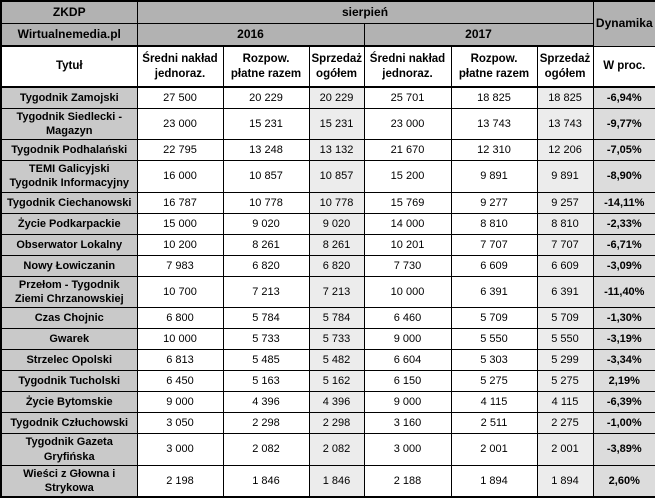  Describe the element at coordinates (494, 150) in the screenshot. I see `value-paid-2017: 12 310` at that location.